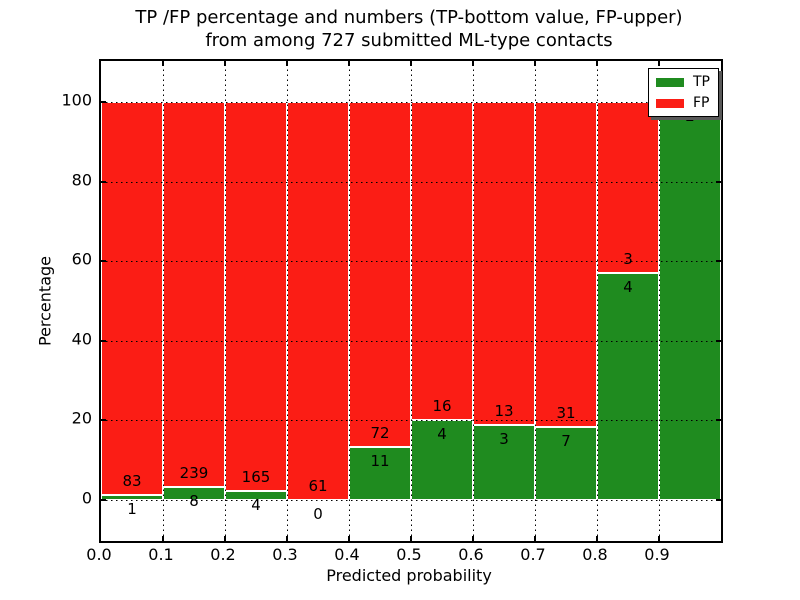 This screenshot has width=800, height=600. I want to click on y-tick-label: 60, so click(81, 259).